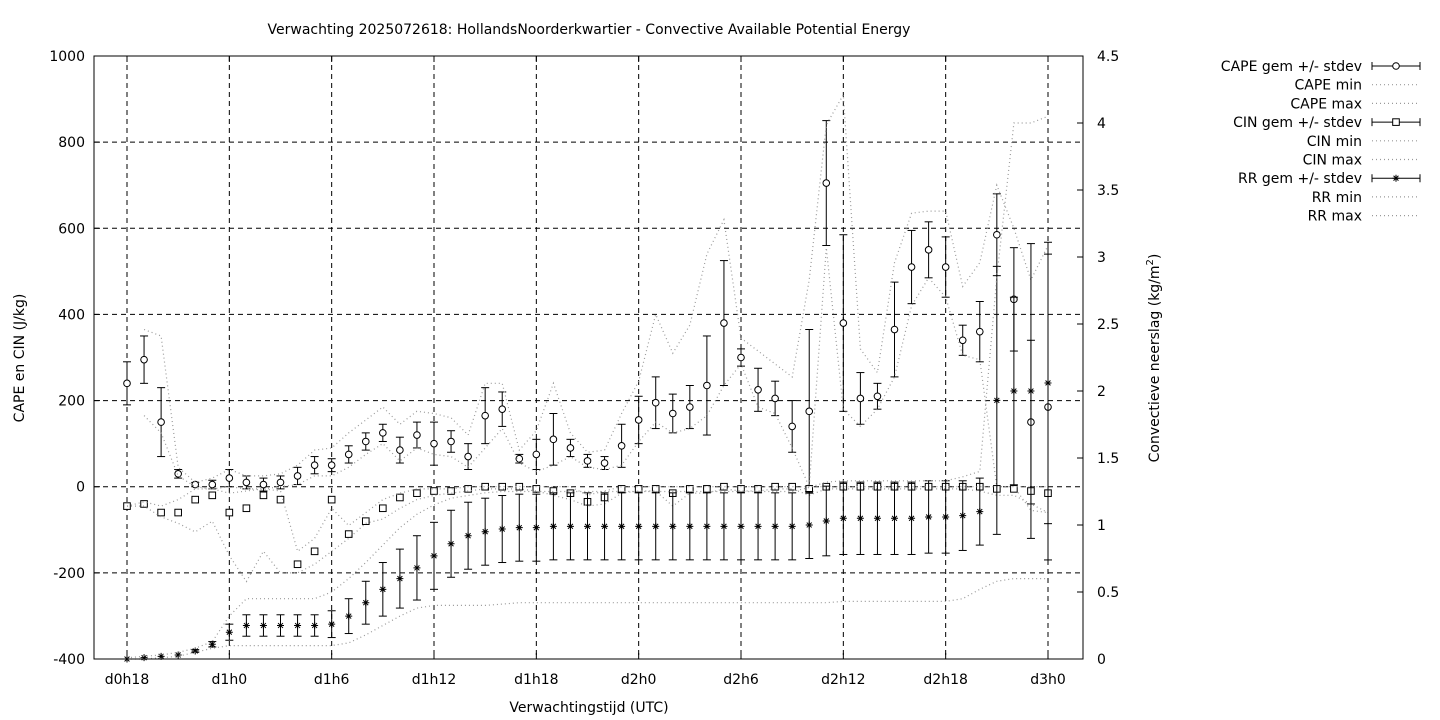  Describe the element at coordinates (71, 315) in the screenshot. I see `y-tick-label: 400` at that location.